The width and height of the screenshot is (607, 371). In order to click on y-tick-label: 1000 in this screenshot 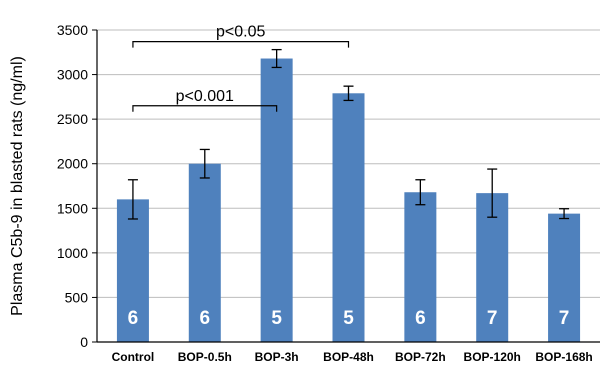, I will do `click(72, 253)`.